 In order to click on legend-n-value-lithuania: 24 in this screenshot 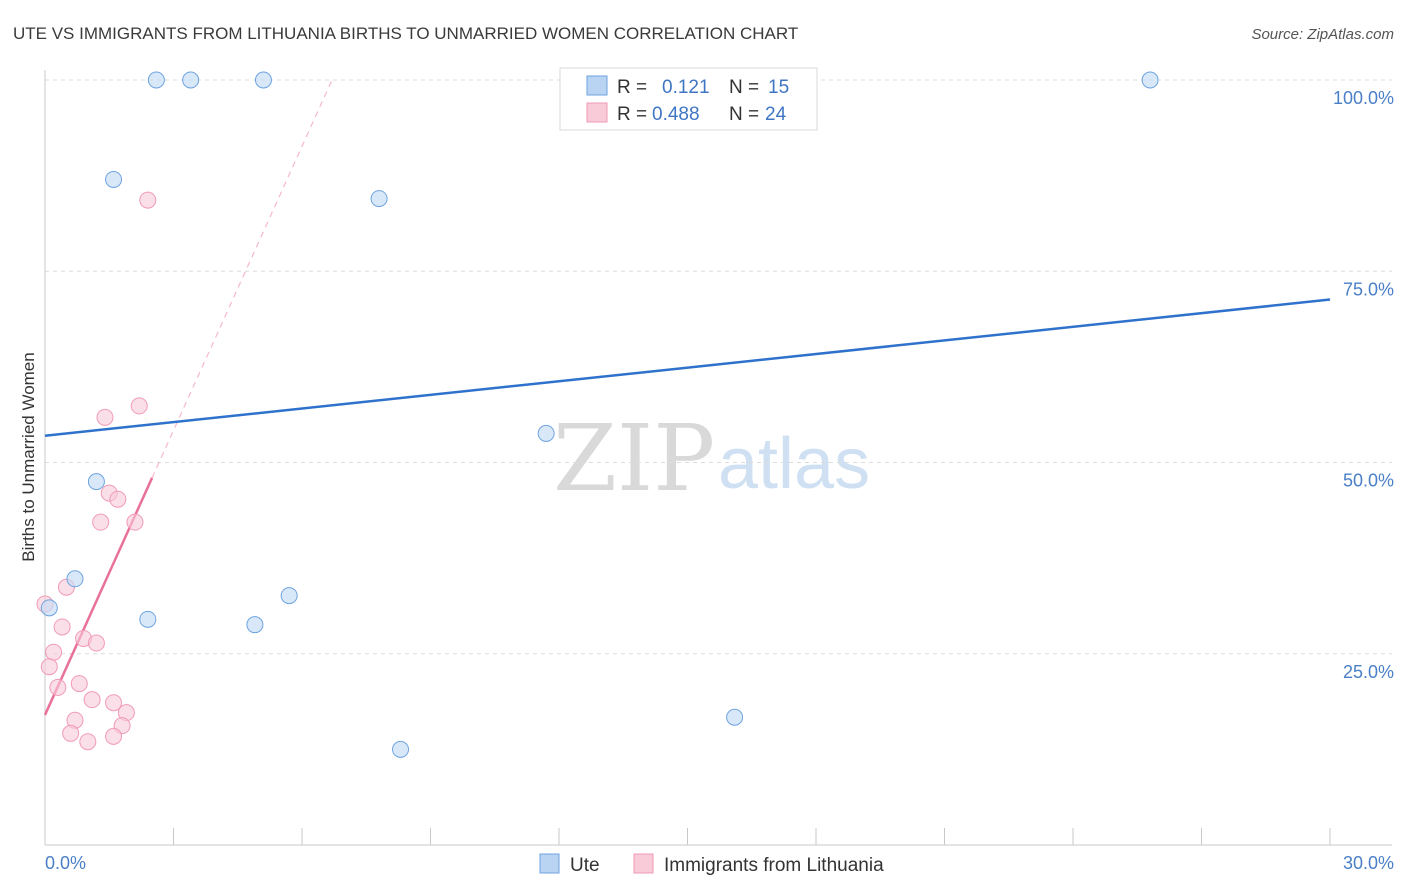, I will do `click(776, 114)`.